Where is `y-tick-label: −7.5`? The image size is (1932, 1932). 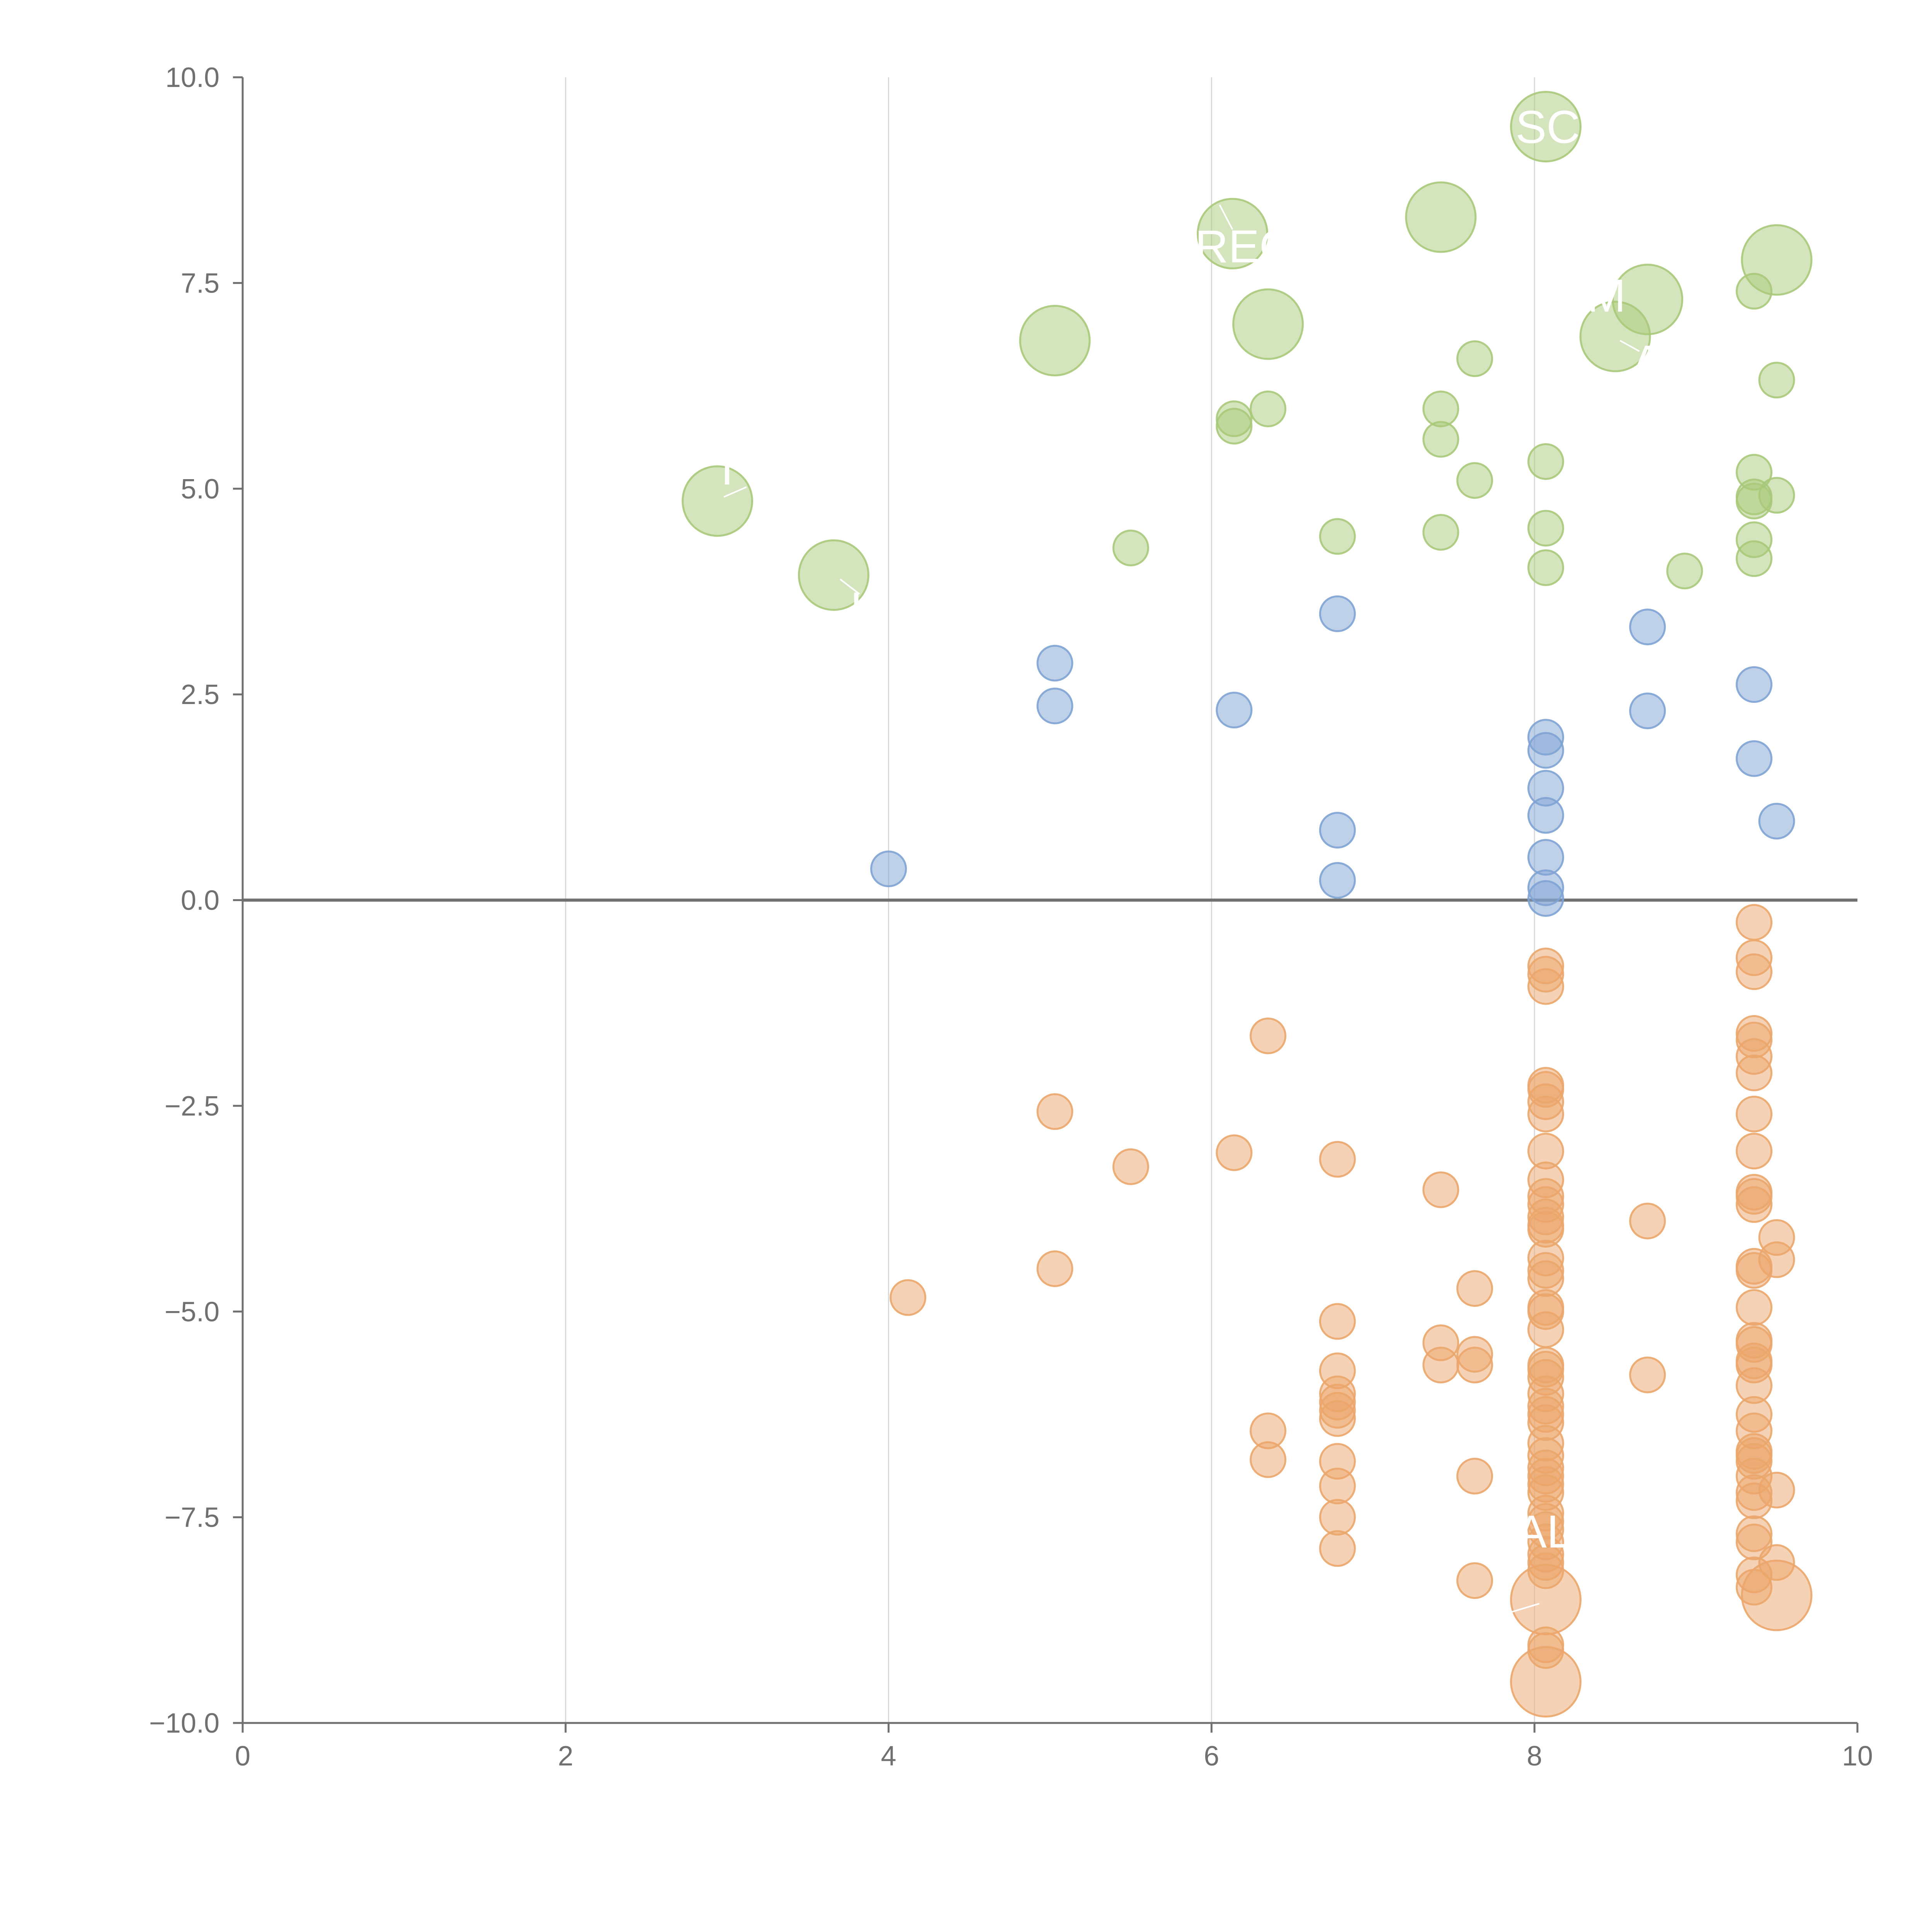
y-tick-label: −7.5 is located at coordinates (192, 1518).